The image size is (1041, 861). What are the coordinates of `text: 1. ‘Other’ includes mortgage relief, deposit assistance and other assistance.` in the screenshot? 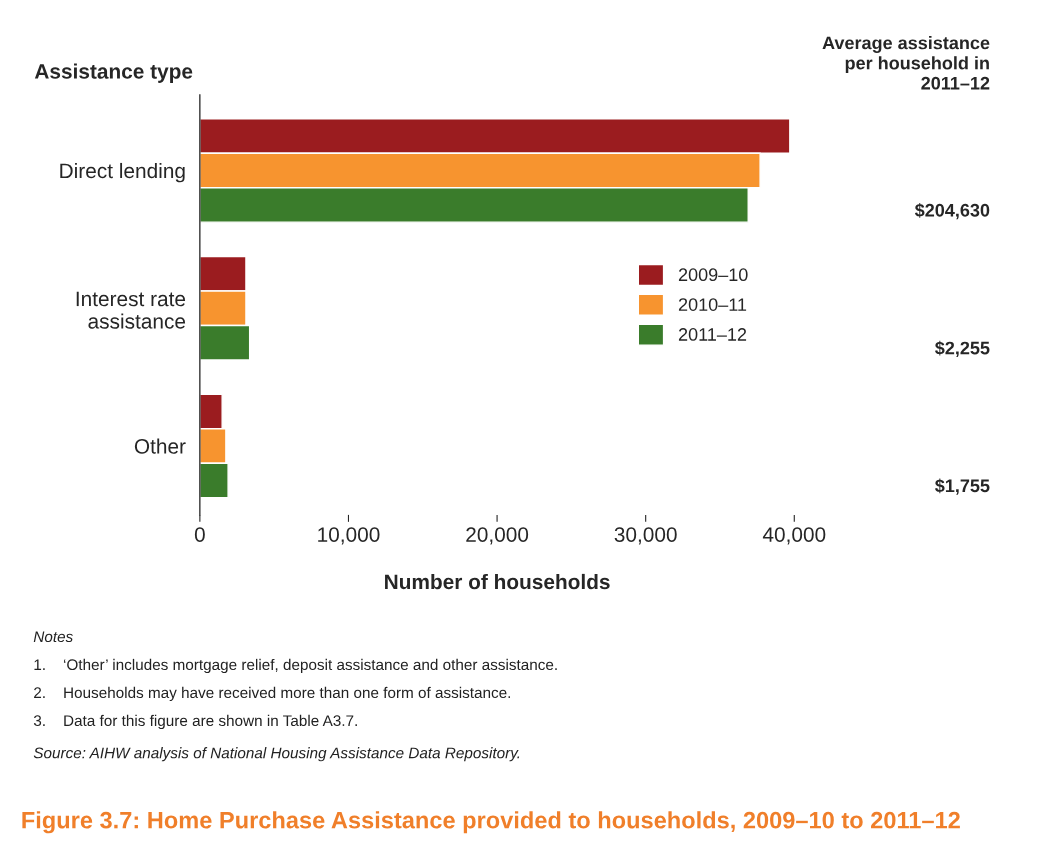 It's located at (295, 666).